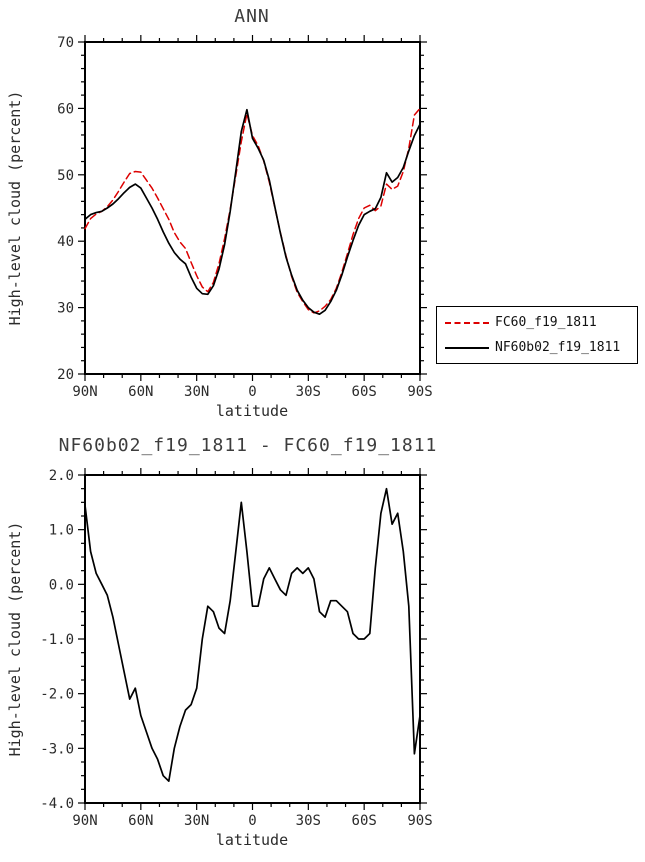  Describe the element at coordinates (15, 208) in the screenshot. I see `top-chart-ylabel: High-level cloud (percent)` at that location.